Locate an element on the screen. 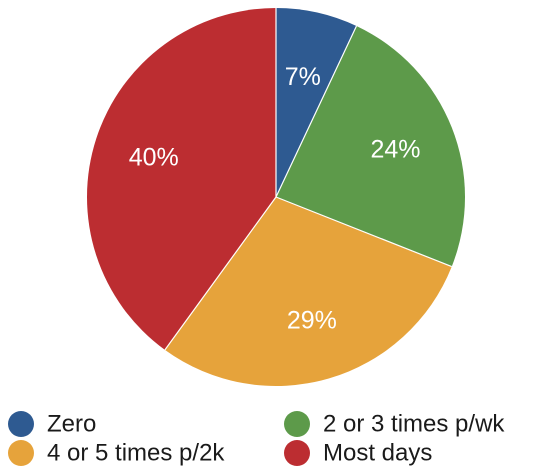 Image resolution: width=547 pixels, height=470 pixels. legend-label: Most days is located at coordinates (377, 453).